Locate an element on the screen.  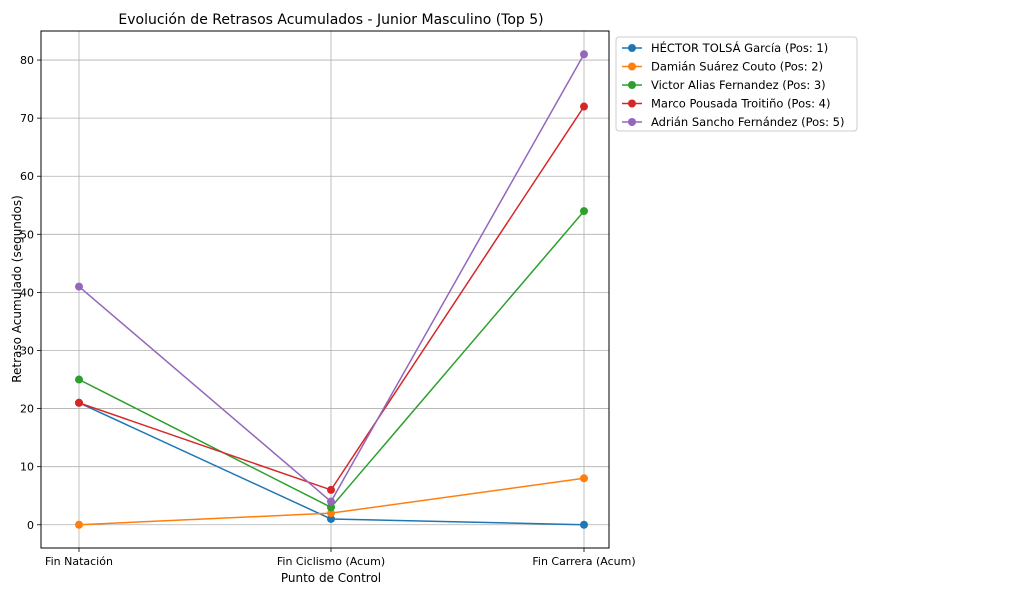
y-tick-label: 80 is located at coordinates (27, 60).